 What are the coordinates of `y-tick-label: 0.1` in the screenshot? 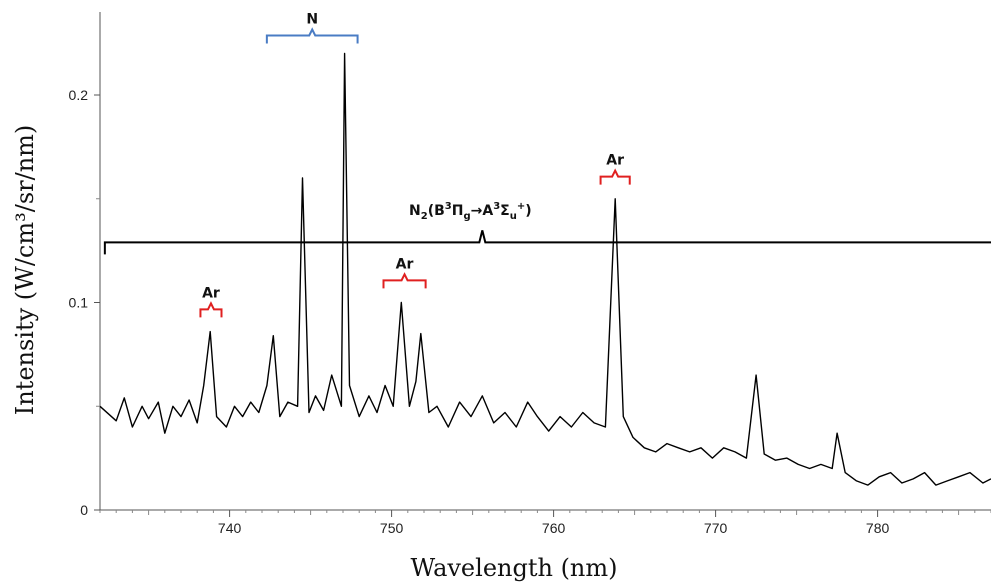 It's located at (79, 303).